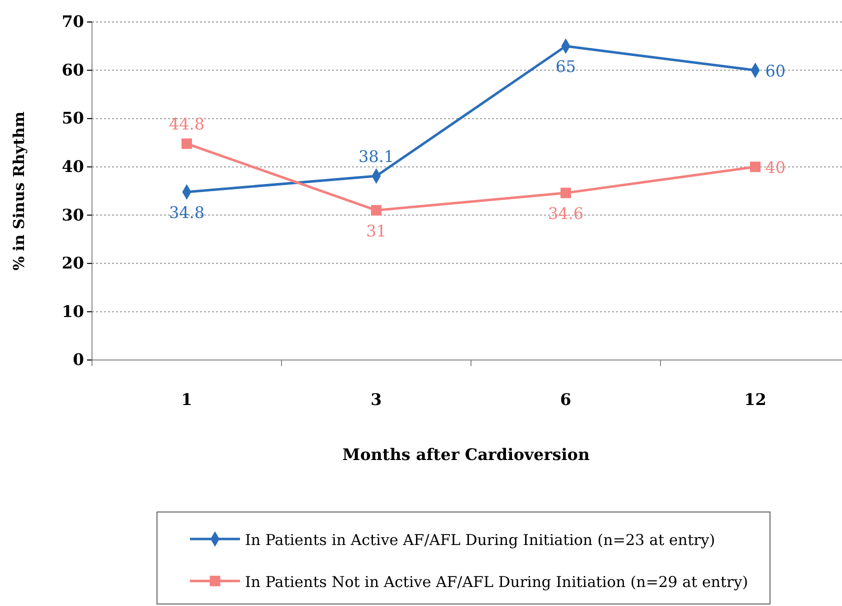 This screenshot has height=606, width=842. Describe the element at coordinates (566, 66) in the screenshot. I see `data-label: 65` at that location.